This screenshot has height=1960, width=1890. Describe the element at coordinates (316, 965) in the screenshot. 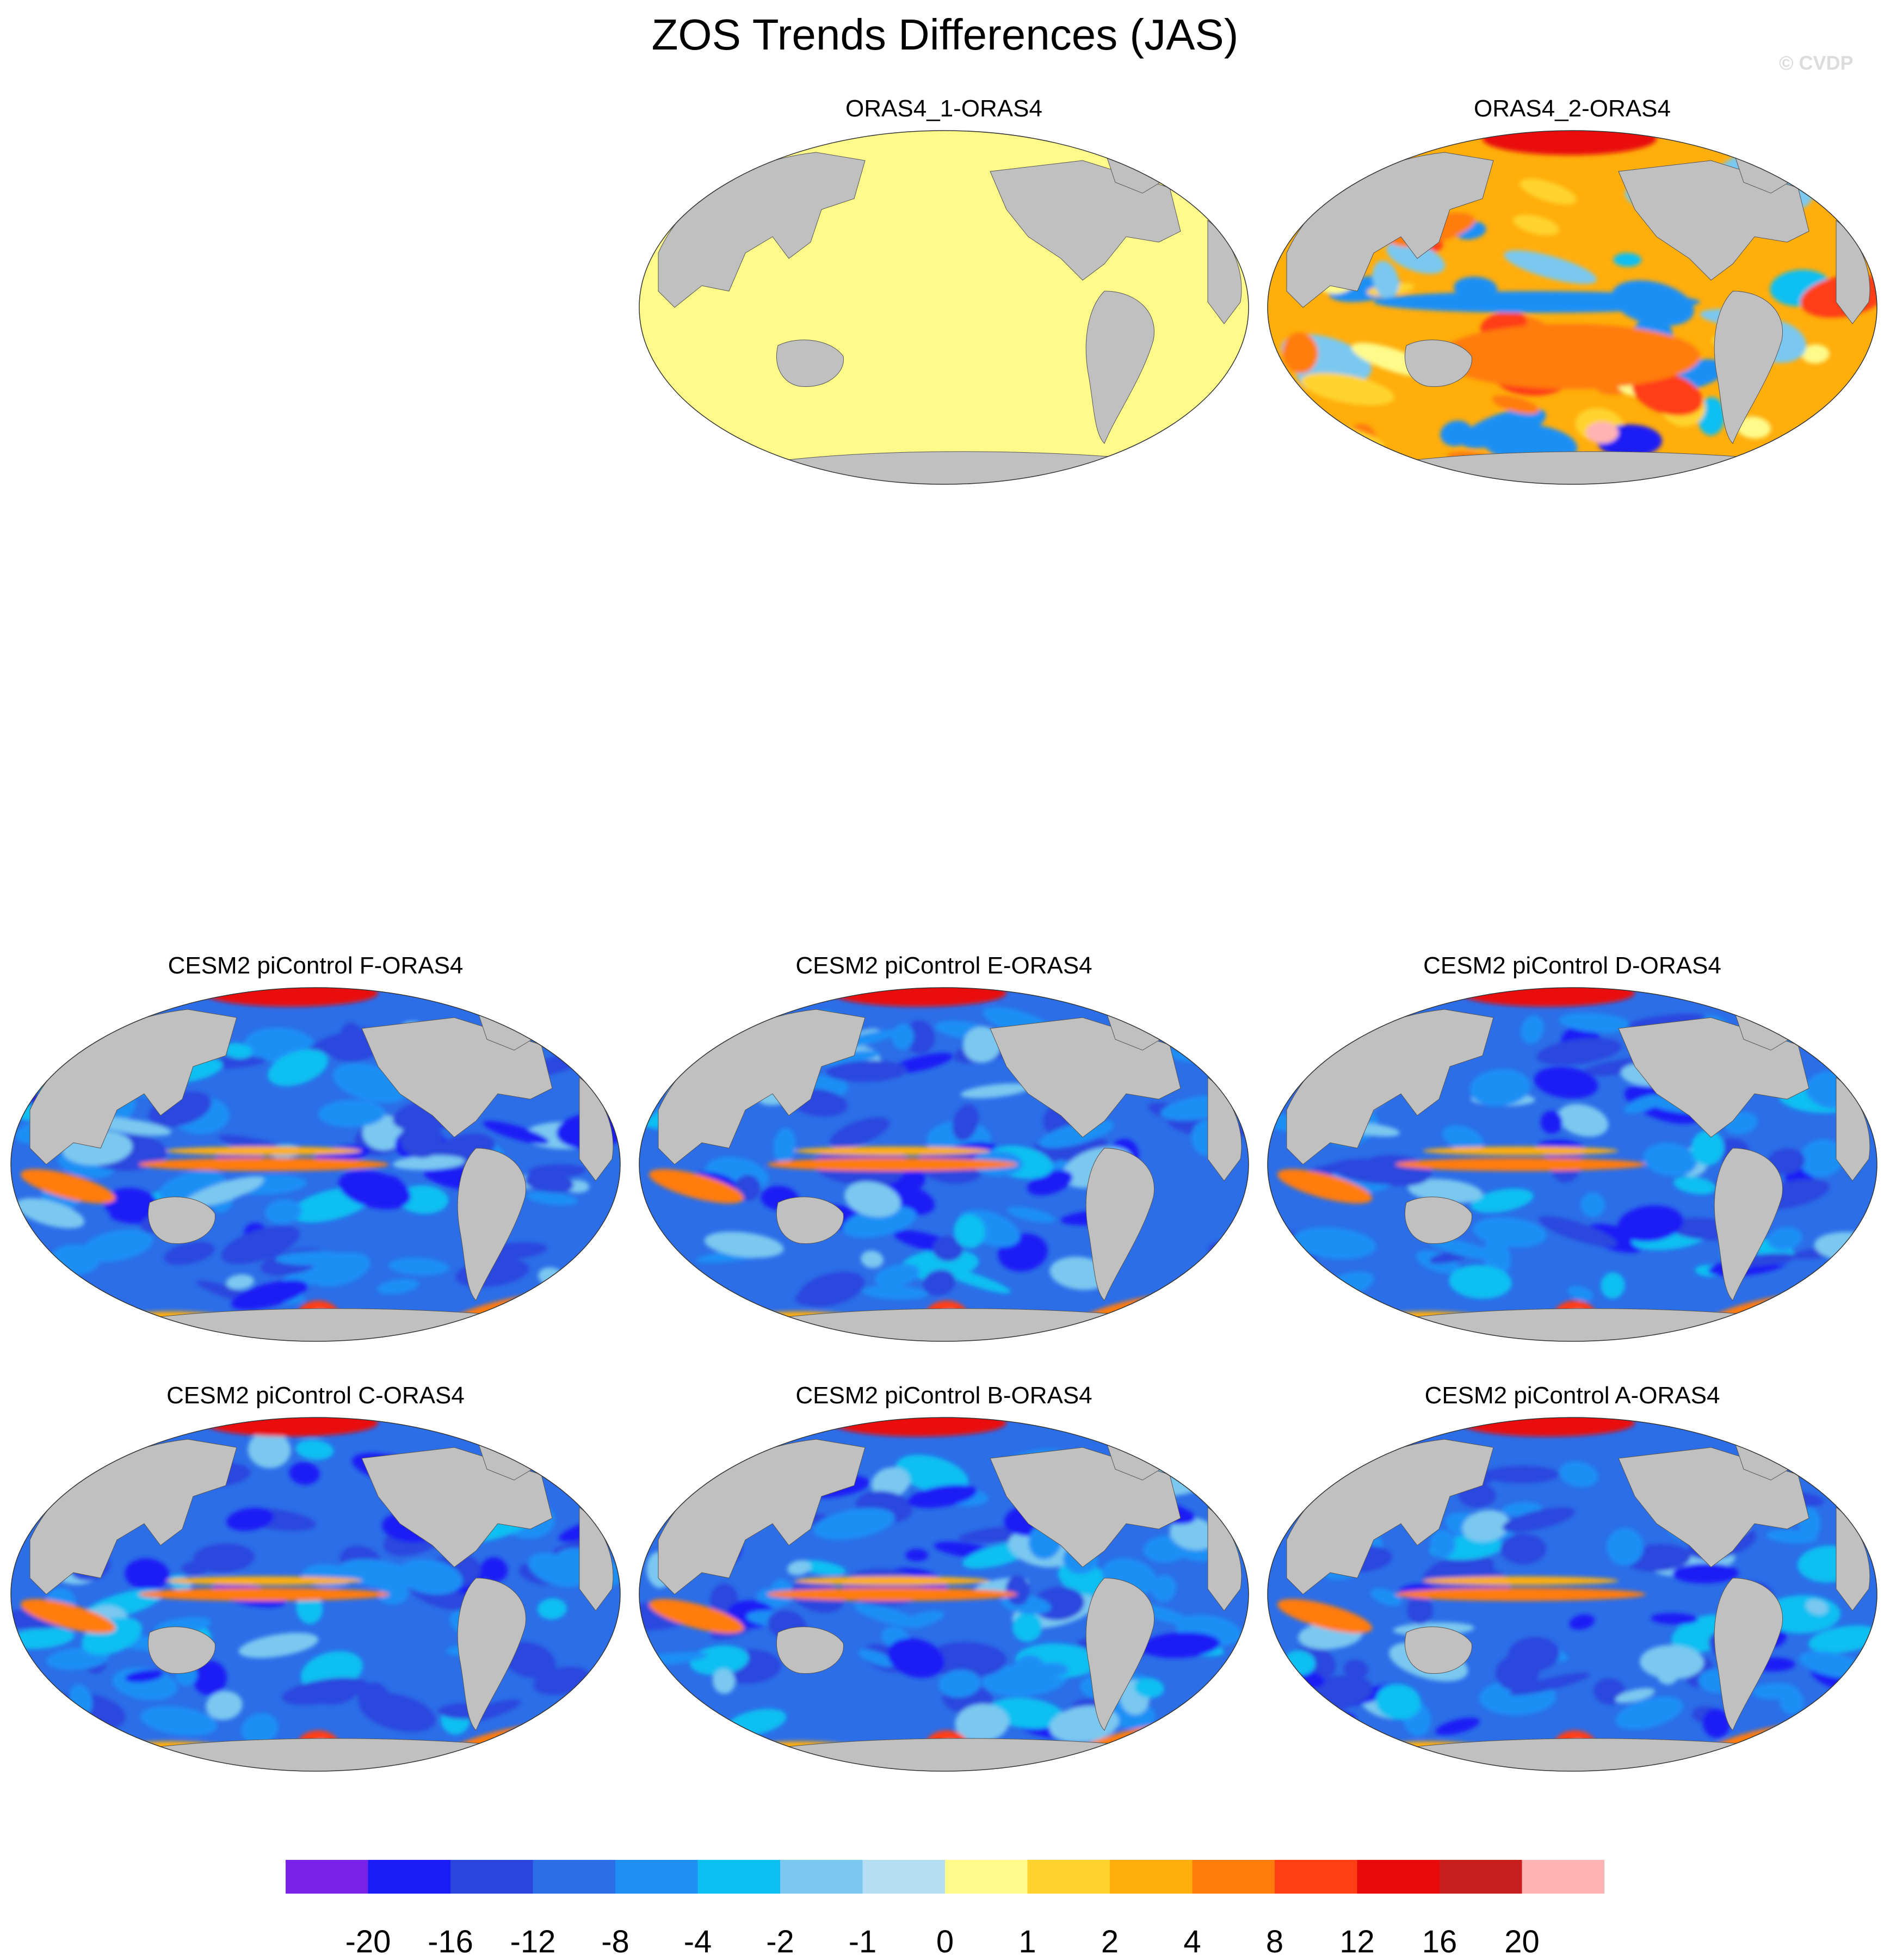

I see `panel-title: CESM2 piControl F-ORAS4` at that location.